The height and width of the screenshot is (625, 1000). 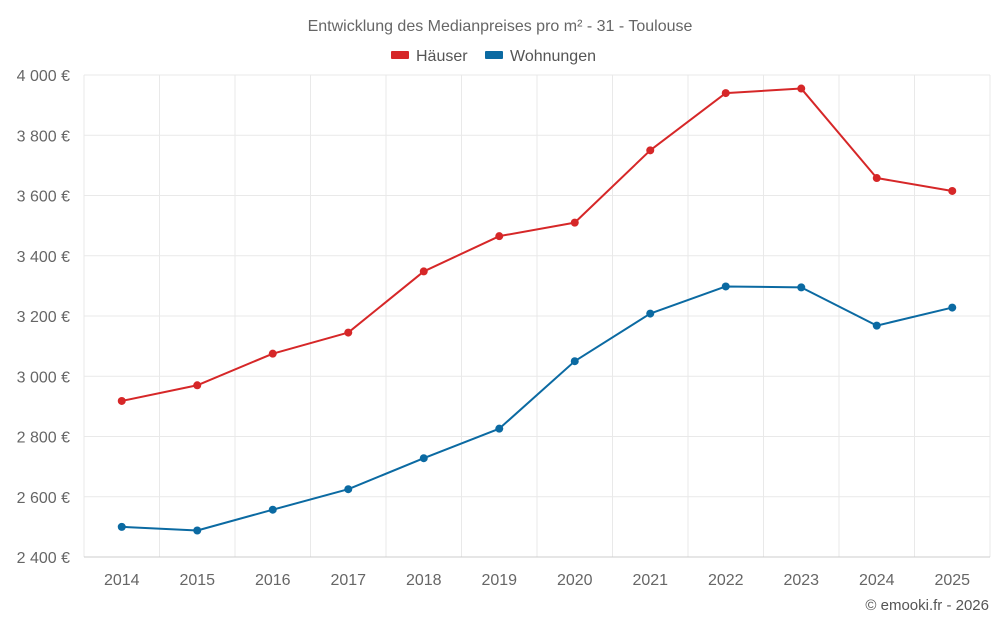 I want to click on legend-label-wohnungen: Wohnungen, so click(x=553, y=56).